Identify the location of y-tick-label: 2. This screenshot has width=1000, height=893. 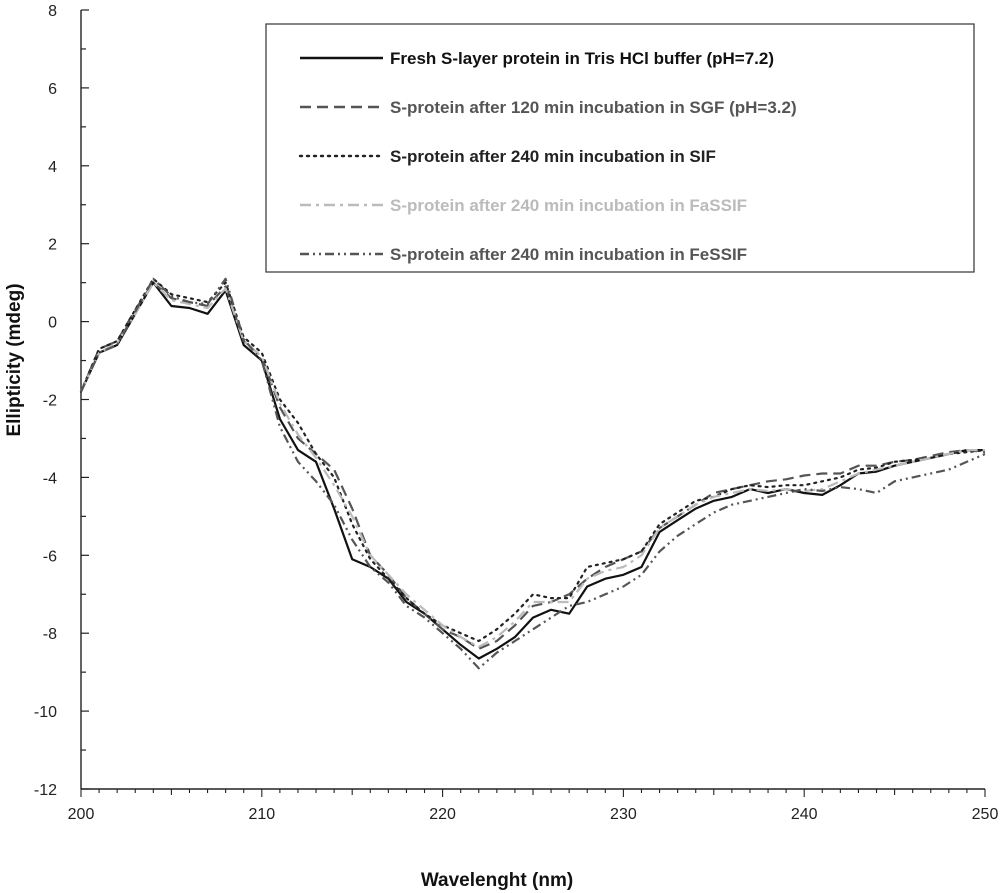
(52, 245).